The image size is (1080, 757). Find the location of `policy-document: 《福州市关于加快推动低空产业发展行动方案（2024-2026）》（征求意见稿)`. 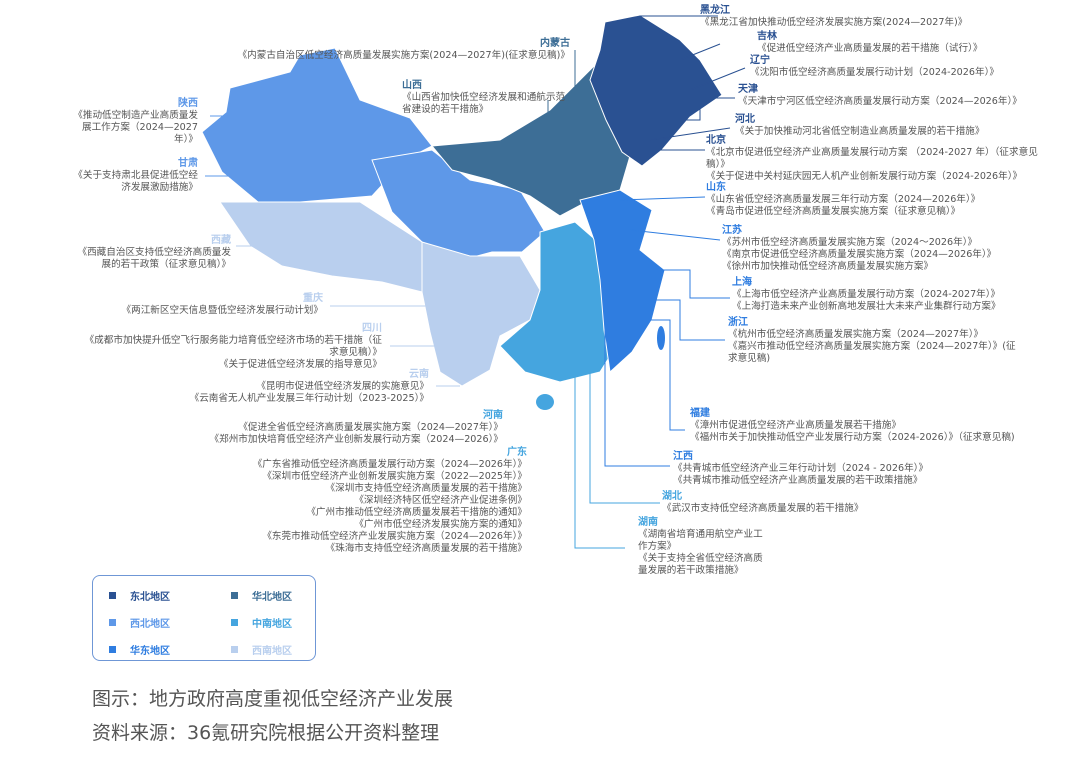

policy-document: 《福州市关于加快推动低空产业发展行动方案（2024-2026）》（征求意见稿) is located at coordinates (852, 437).